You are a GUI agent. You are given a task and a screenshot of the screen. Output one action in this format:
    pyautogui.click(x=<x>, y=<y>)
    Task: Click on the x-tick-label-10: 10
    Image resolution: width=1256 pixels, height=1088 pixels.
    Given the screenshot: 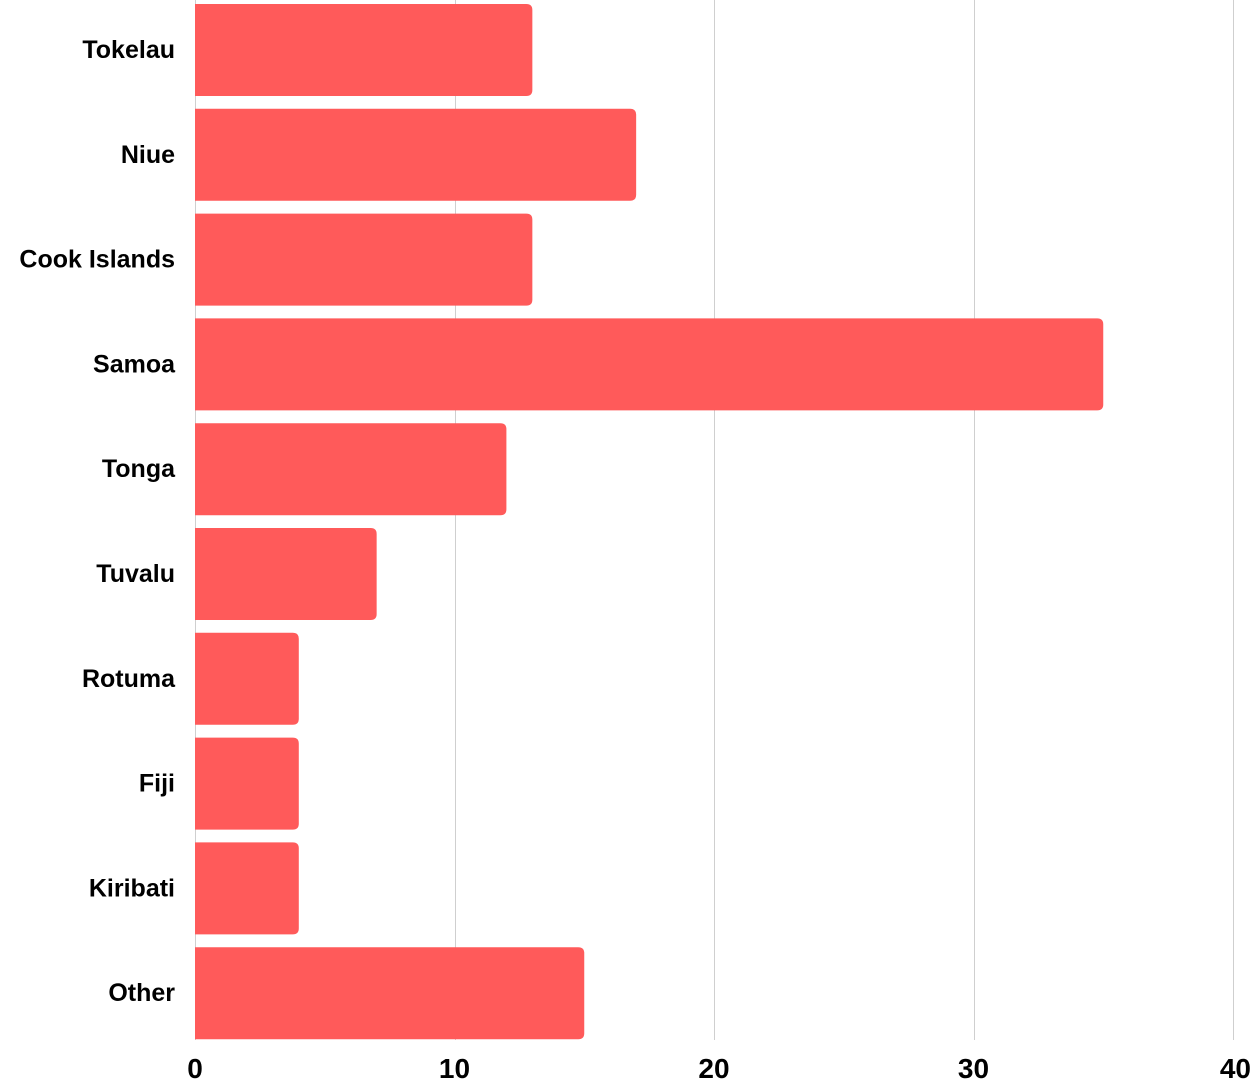 What is the action you would take?
    pyautogui.click(x=454, y=1068)
    